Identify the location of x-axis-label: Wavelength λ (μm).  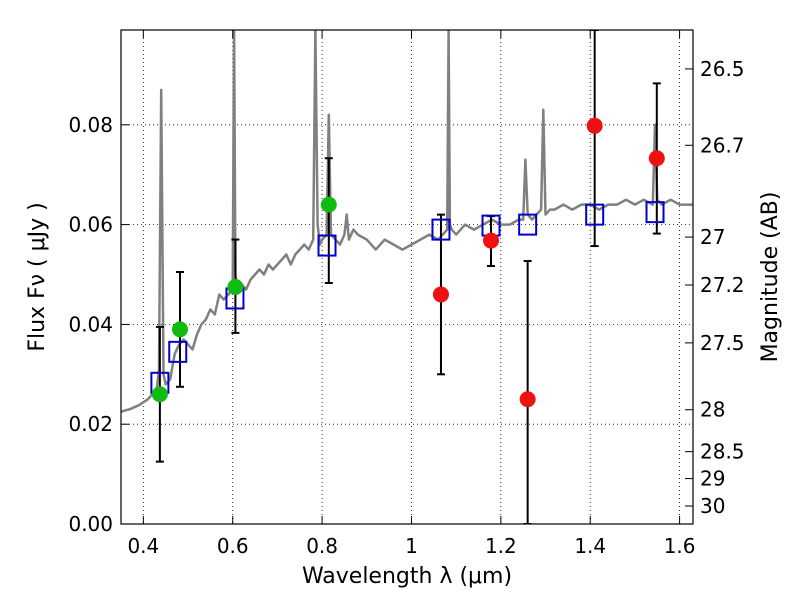
(407, 576).